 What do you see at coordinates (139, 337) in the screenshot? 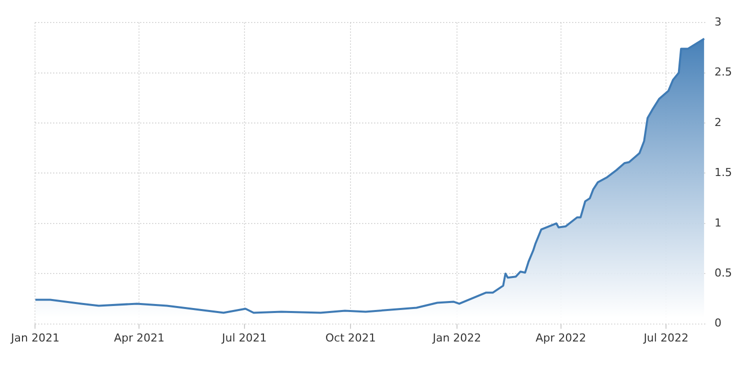
I see `x-tick-label: Apr 2021` at bounding box center [139, 337].